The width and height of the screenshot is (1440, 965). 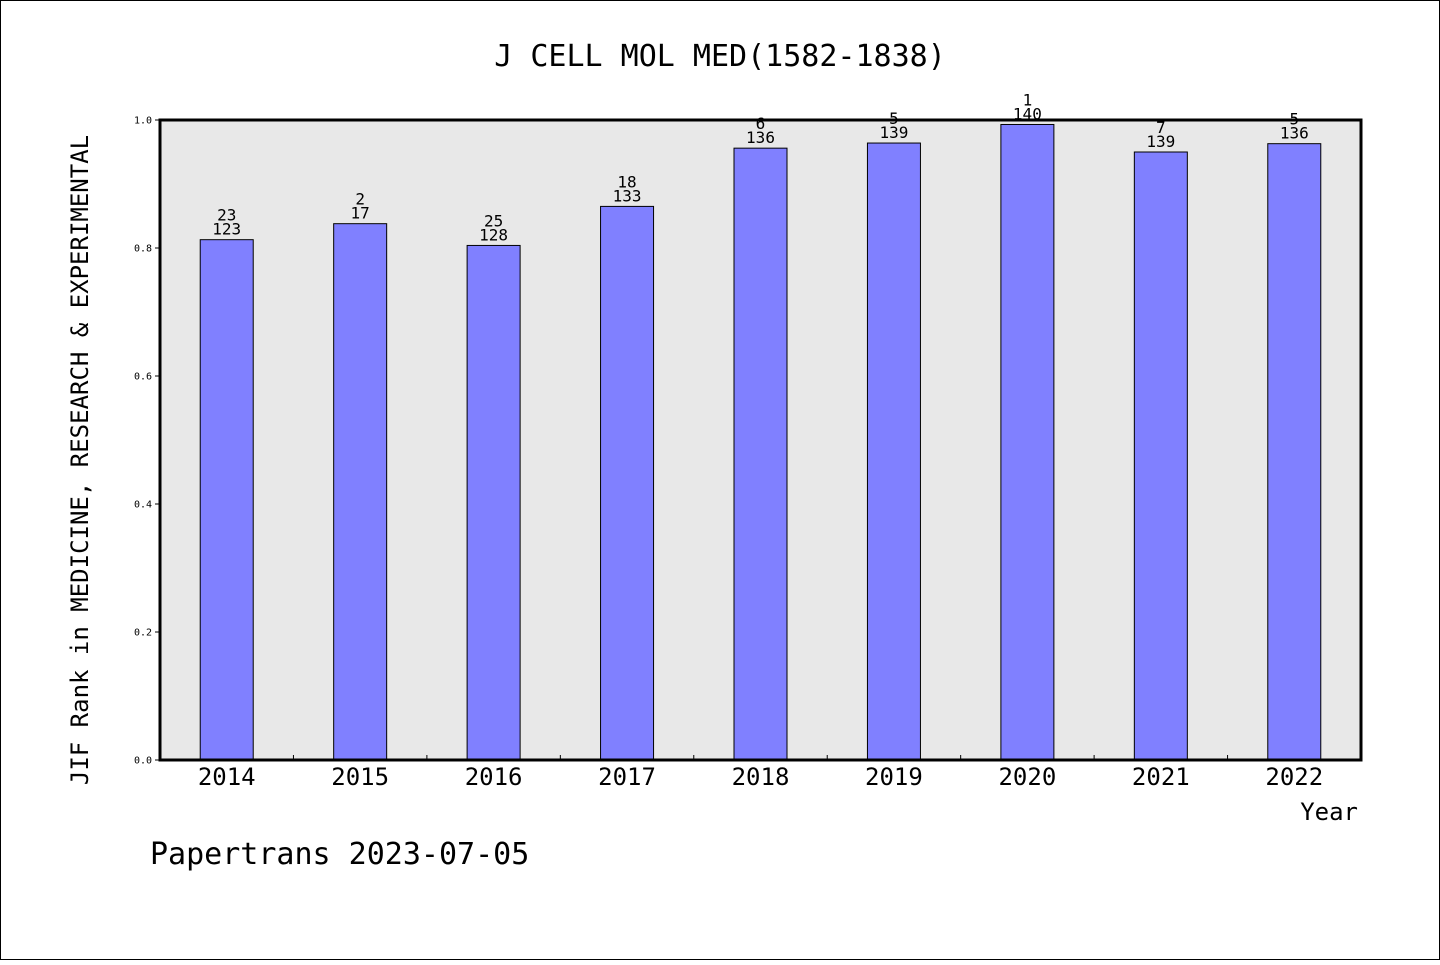 What do you see at coordinates (1027, 777) in the screenshot?
I see `x-tick-label-2020: 2020` at bounding box center [1027, 777].